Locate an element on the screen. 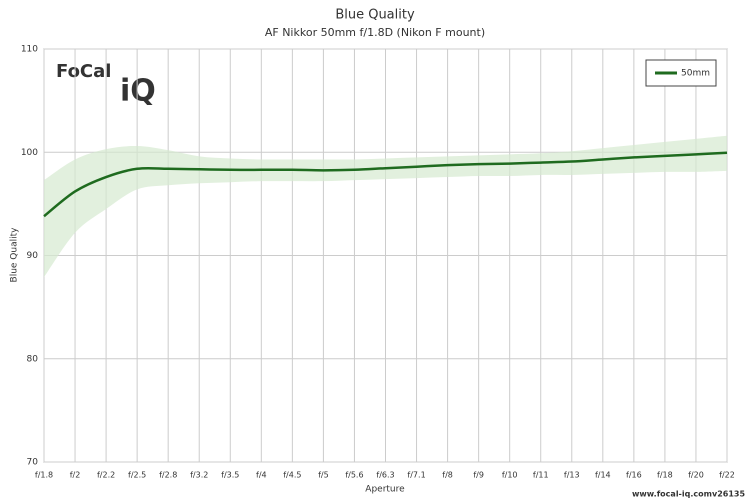  x-axis-title: Aperture is located at coordinates (385, 490).